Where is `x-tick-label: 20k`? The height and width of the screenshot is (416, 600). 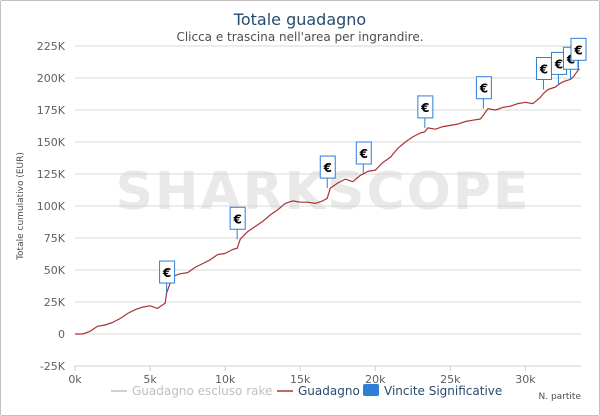 x-tick-label: 20k is located at coordinates (375, 379).